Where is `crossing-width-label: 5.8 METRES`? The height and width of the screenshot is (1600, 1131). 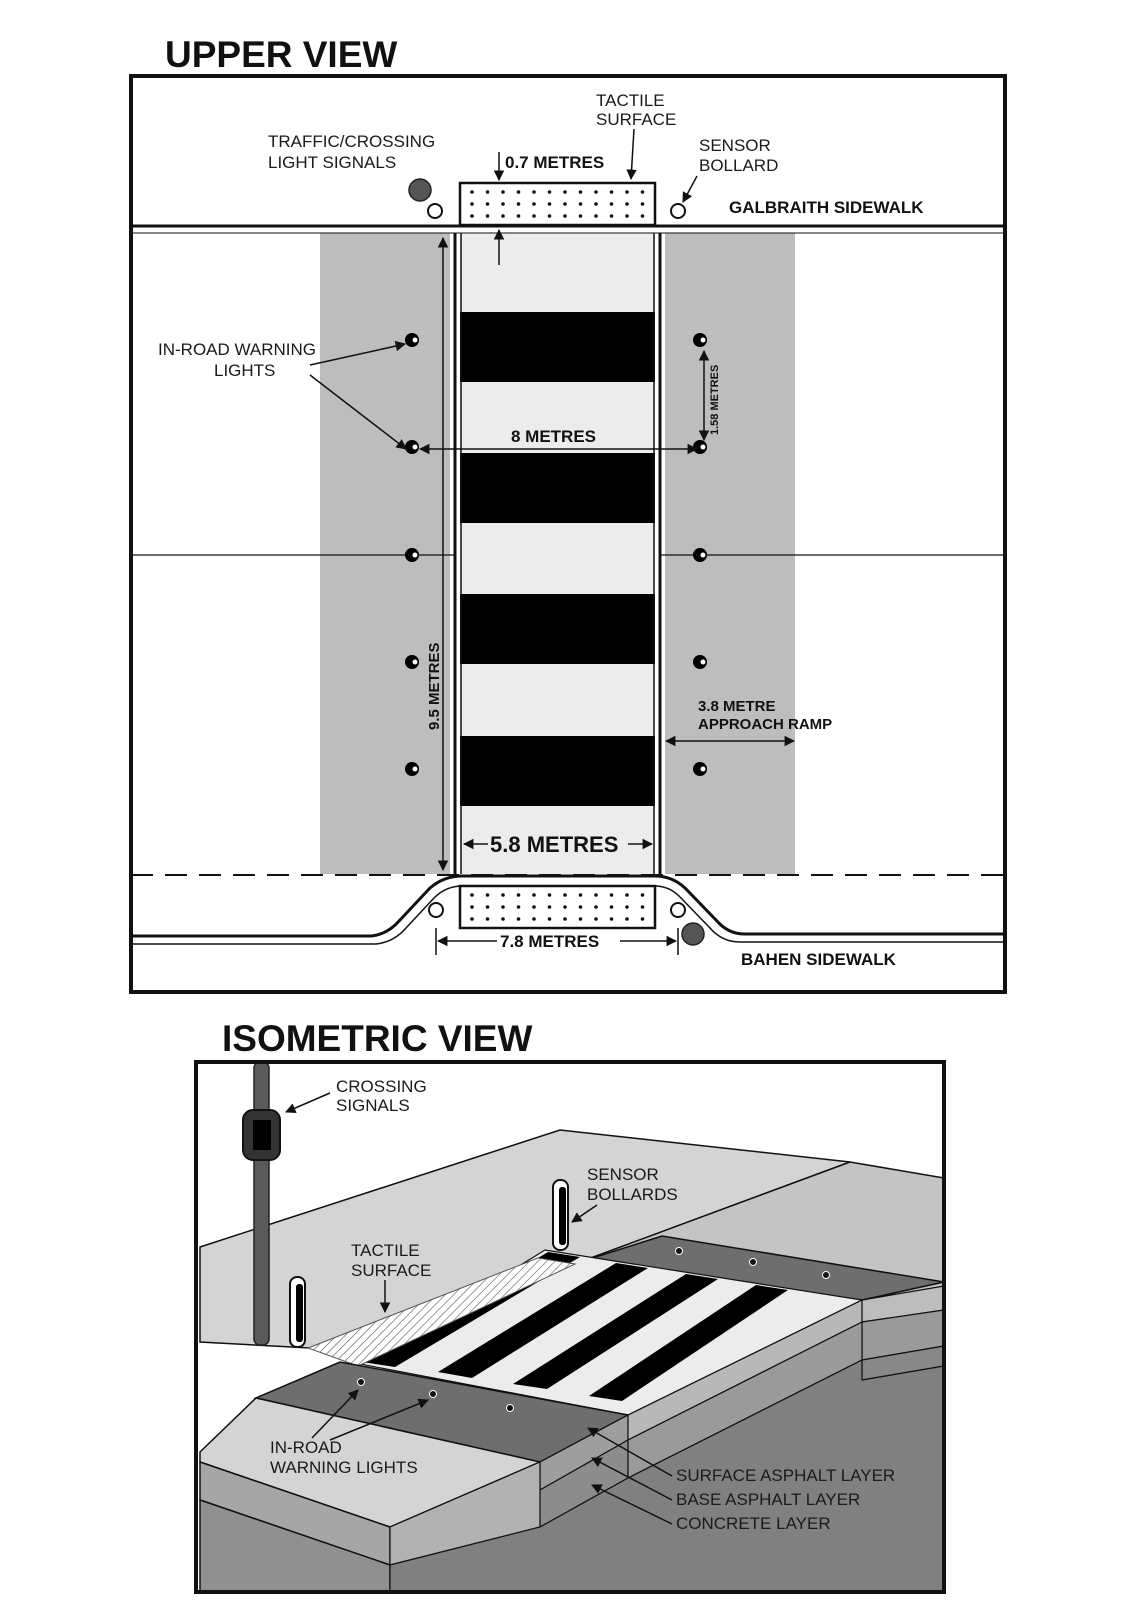 crossing-width-label: 5.8 METRES is located at coordinates (554, 844).